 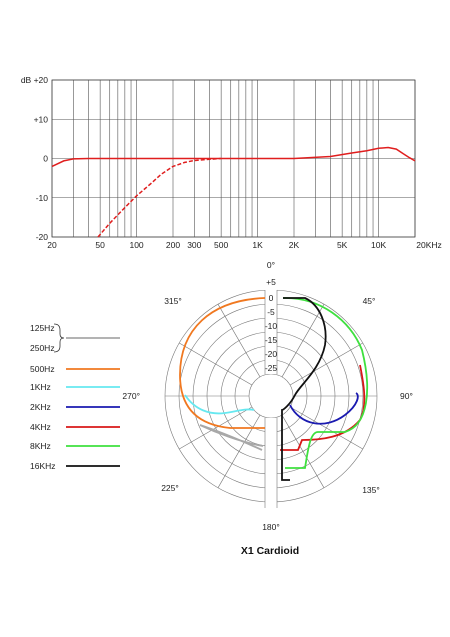 I want to click on legend-label: 125Hz, so click(x=42, y=328).